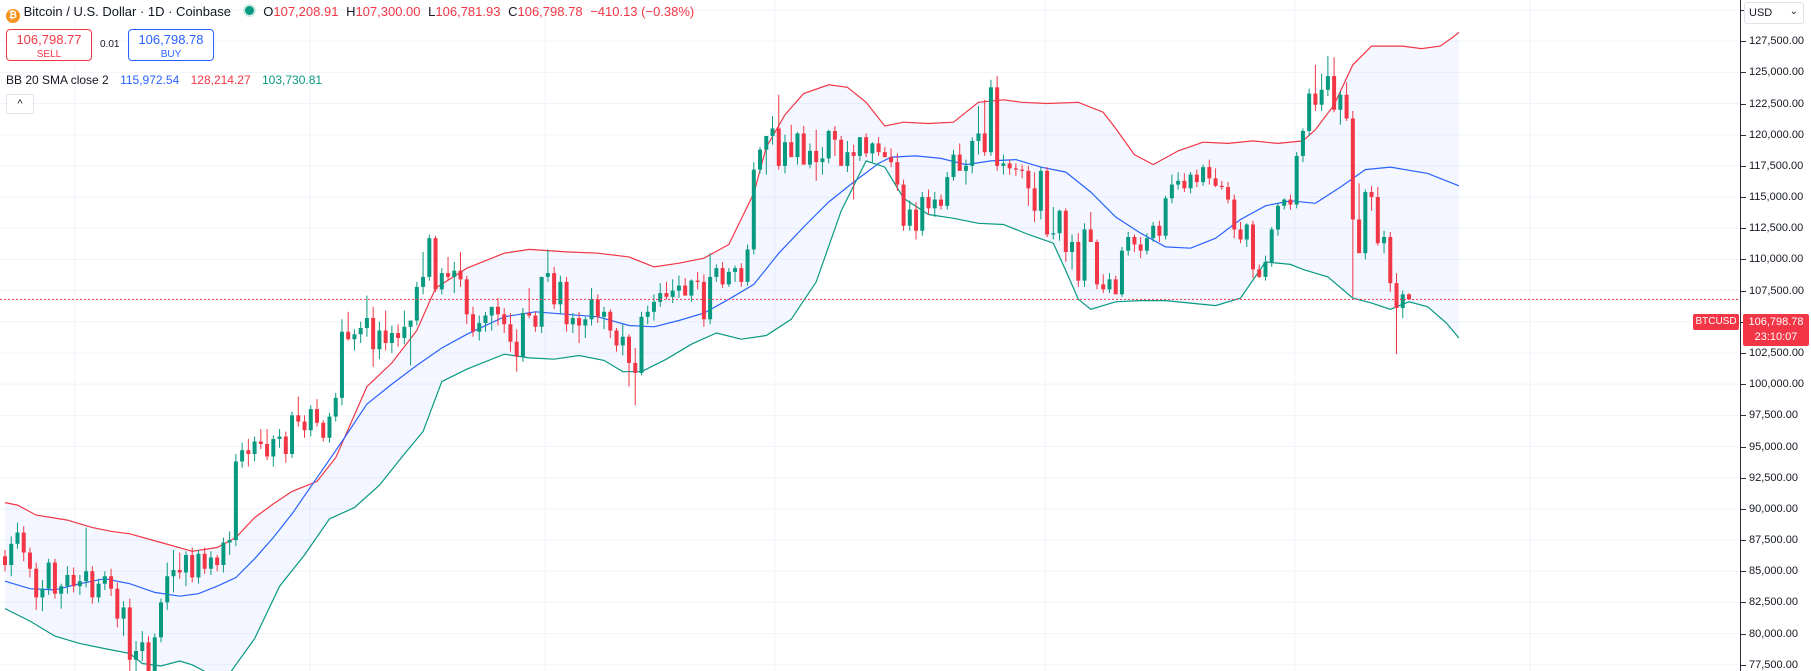 This screenshot has width=1811, height=671. I want to click on price-tick-label: 82,500.00, so click(1773, 602).